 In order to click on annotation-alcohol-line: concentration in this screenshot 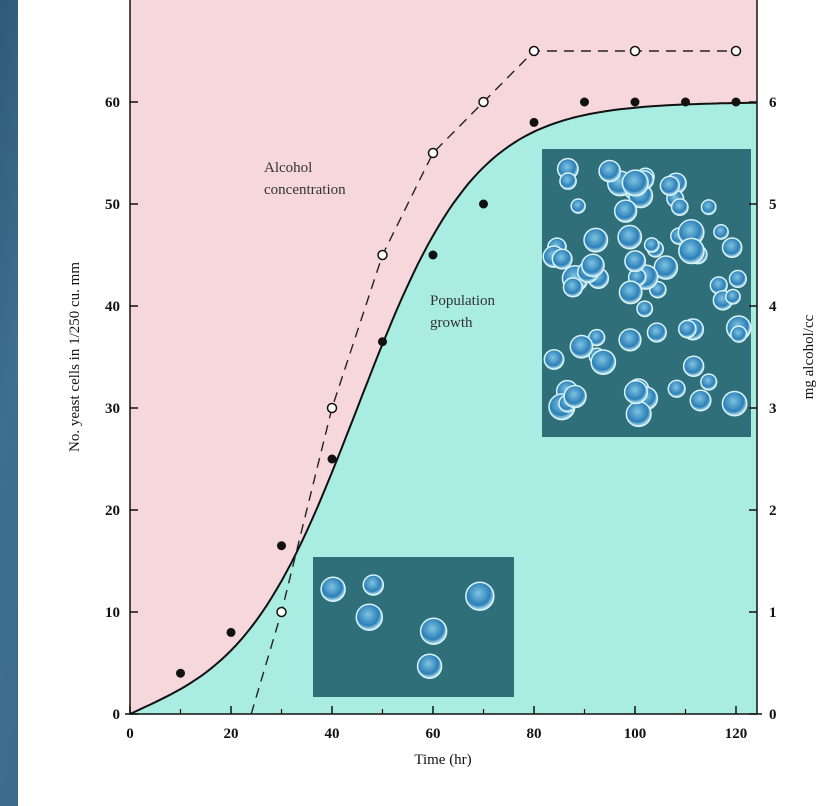, I will do `click(305, 190)`.